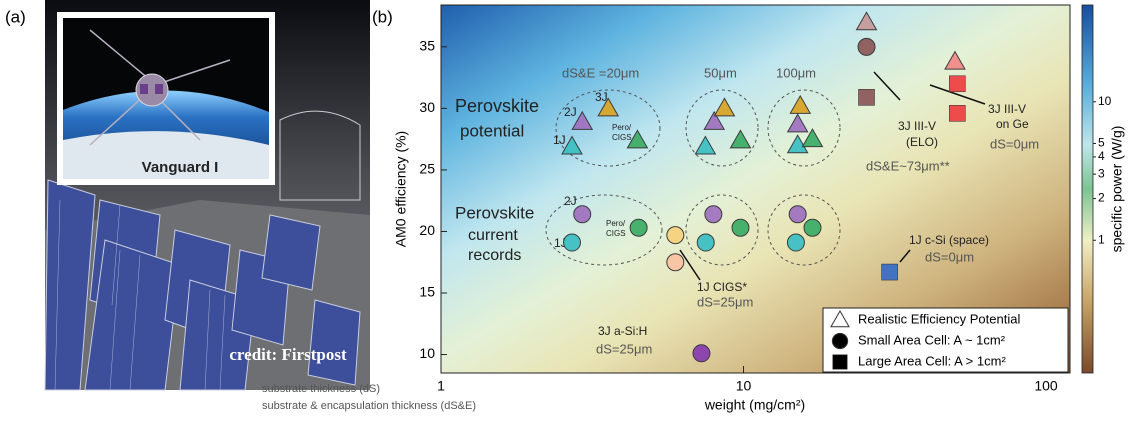  What do you see at coordinates (1101, 198) in the screenshot?
I see `colorbar-tick-label: 2` at bounding box center [1101, 198].